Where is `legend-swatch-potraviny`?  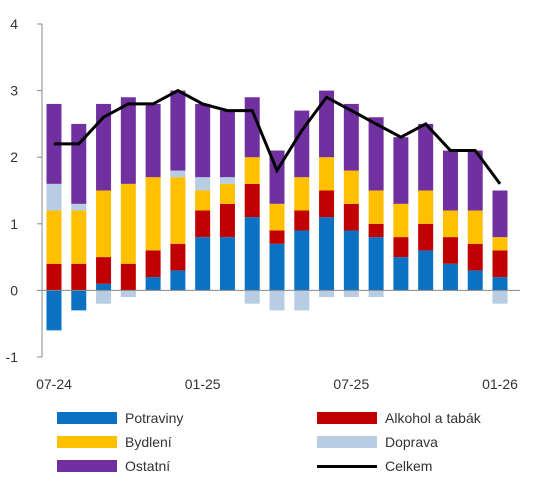 legend-swatch-potraviny is located at coordinates (87, 418).